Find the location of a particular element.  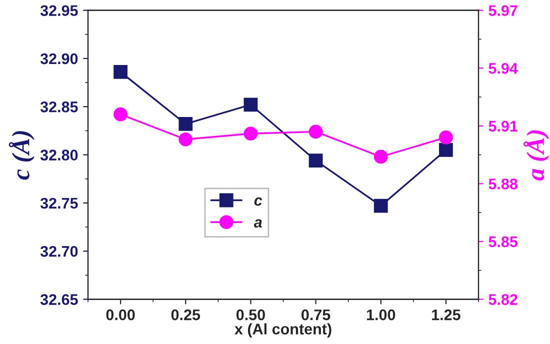

x-tick-label: 1.25 is located at coordinates (446, 314).